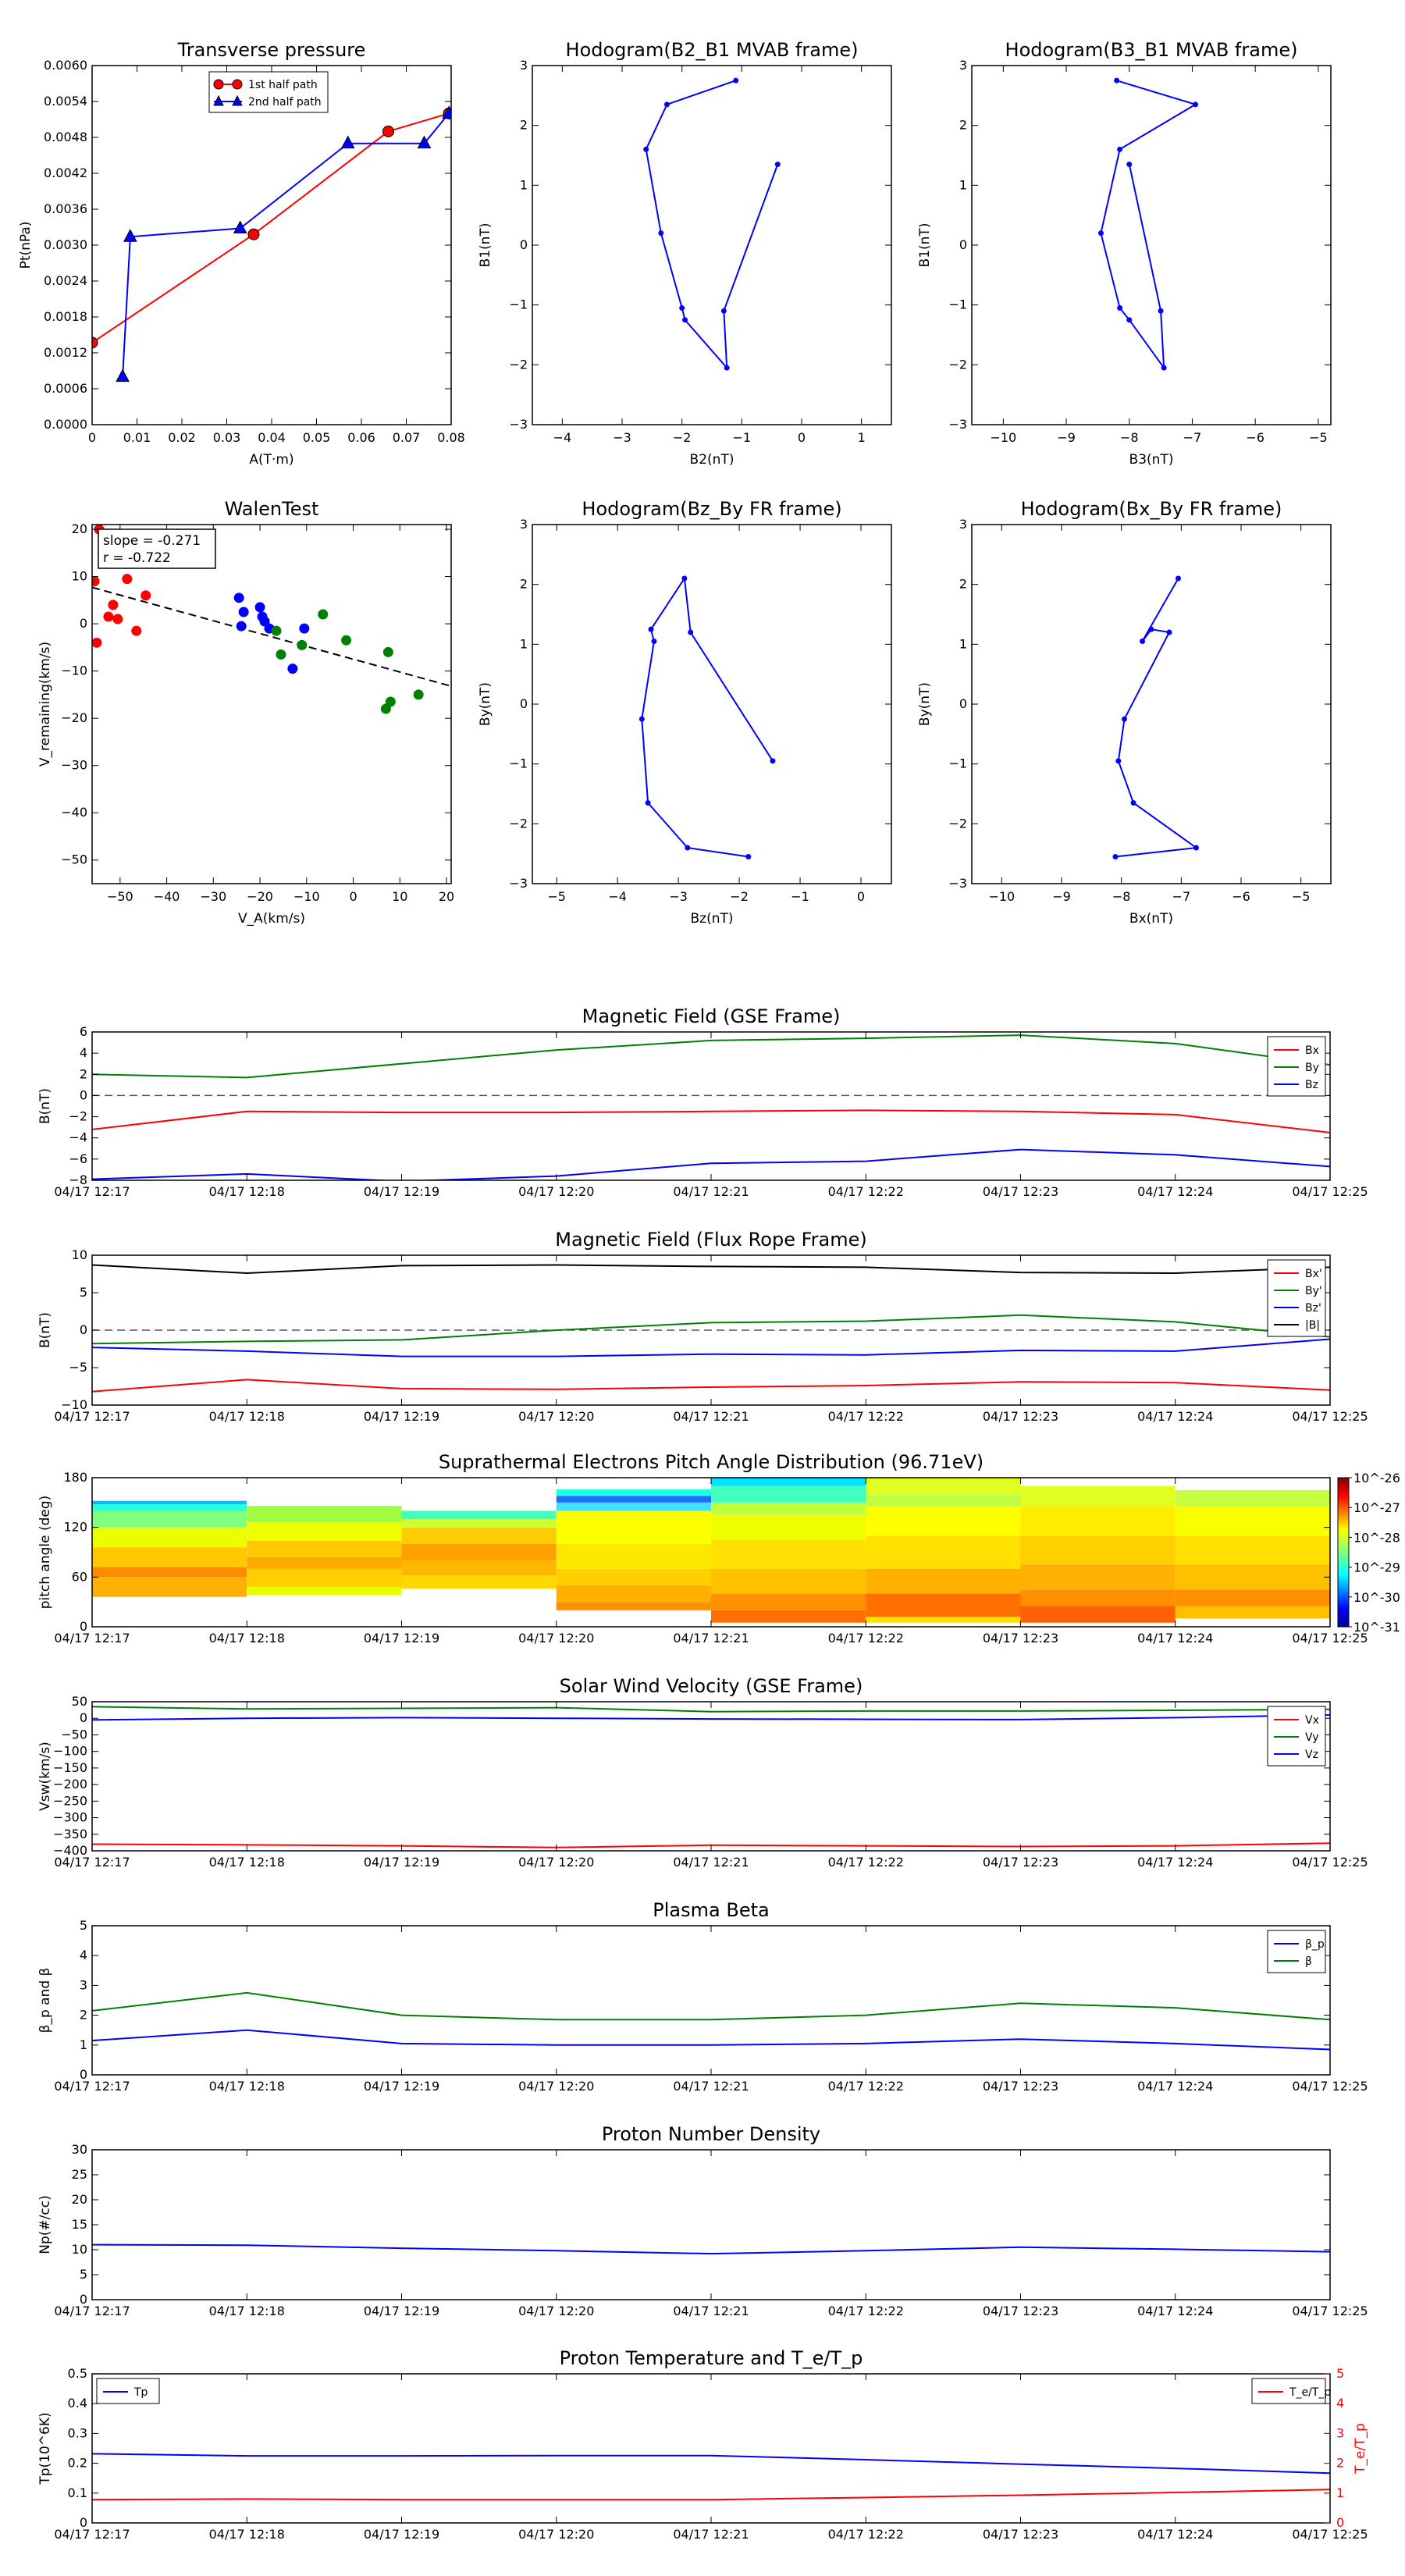 Image resolution: width=1405 pixels, height=2576 pixels. Describe the element at coordinates (1151, 50) in the screenshot. I see `chart-title: Hodogram(B3_B1 MVAB frame)` at that location.